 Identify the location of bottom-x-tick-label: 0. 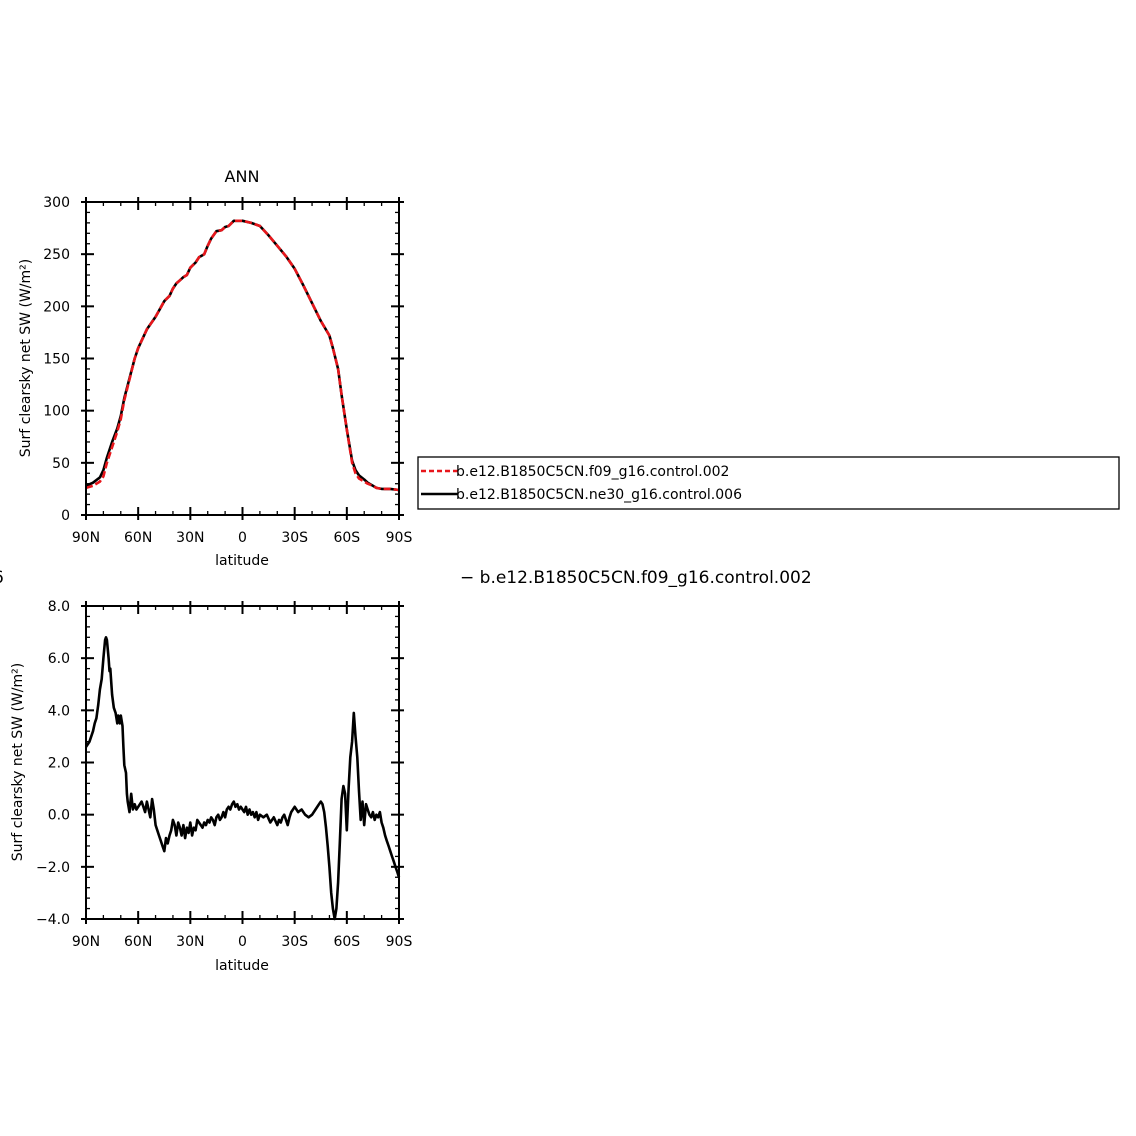
(242, 942).